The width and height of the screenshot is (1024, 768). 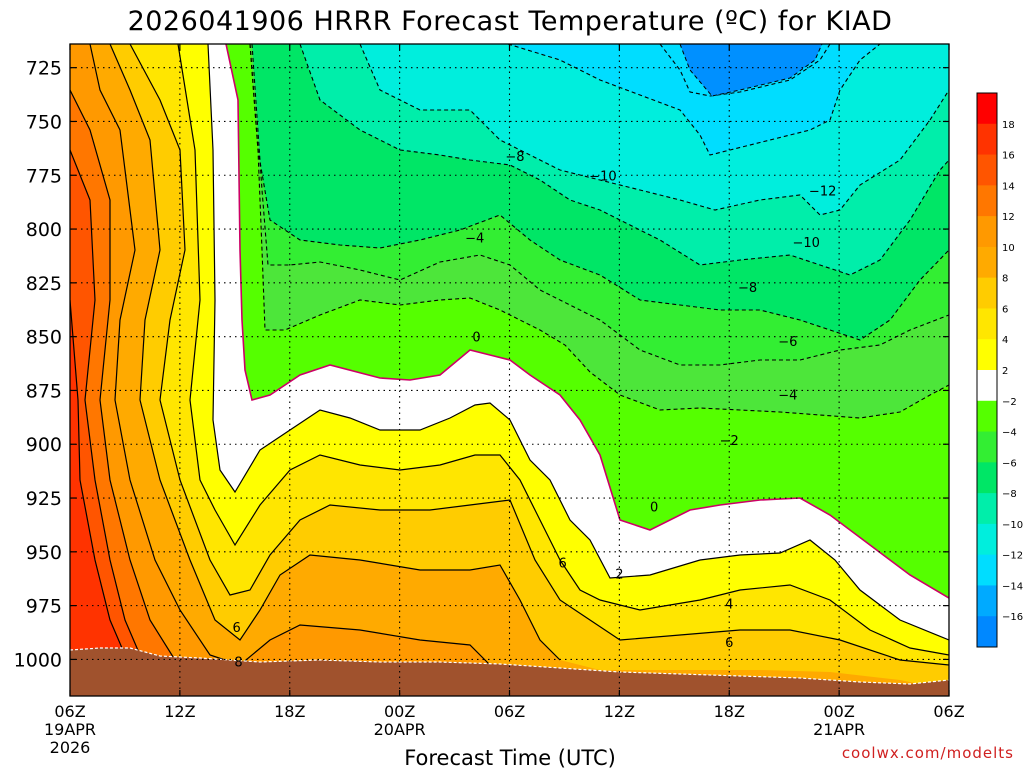 I want to click on colorbar-tick-10: −4, so click(x=1009, y=433).